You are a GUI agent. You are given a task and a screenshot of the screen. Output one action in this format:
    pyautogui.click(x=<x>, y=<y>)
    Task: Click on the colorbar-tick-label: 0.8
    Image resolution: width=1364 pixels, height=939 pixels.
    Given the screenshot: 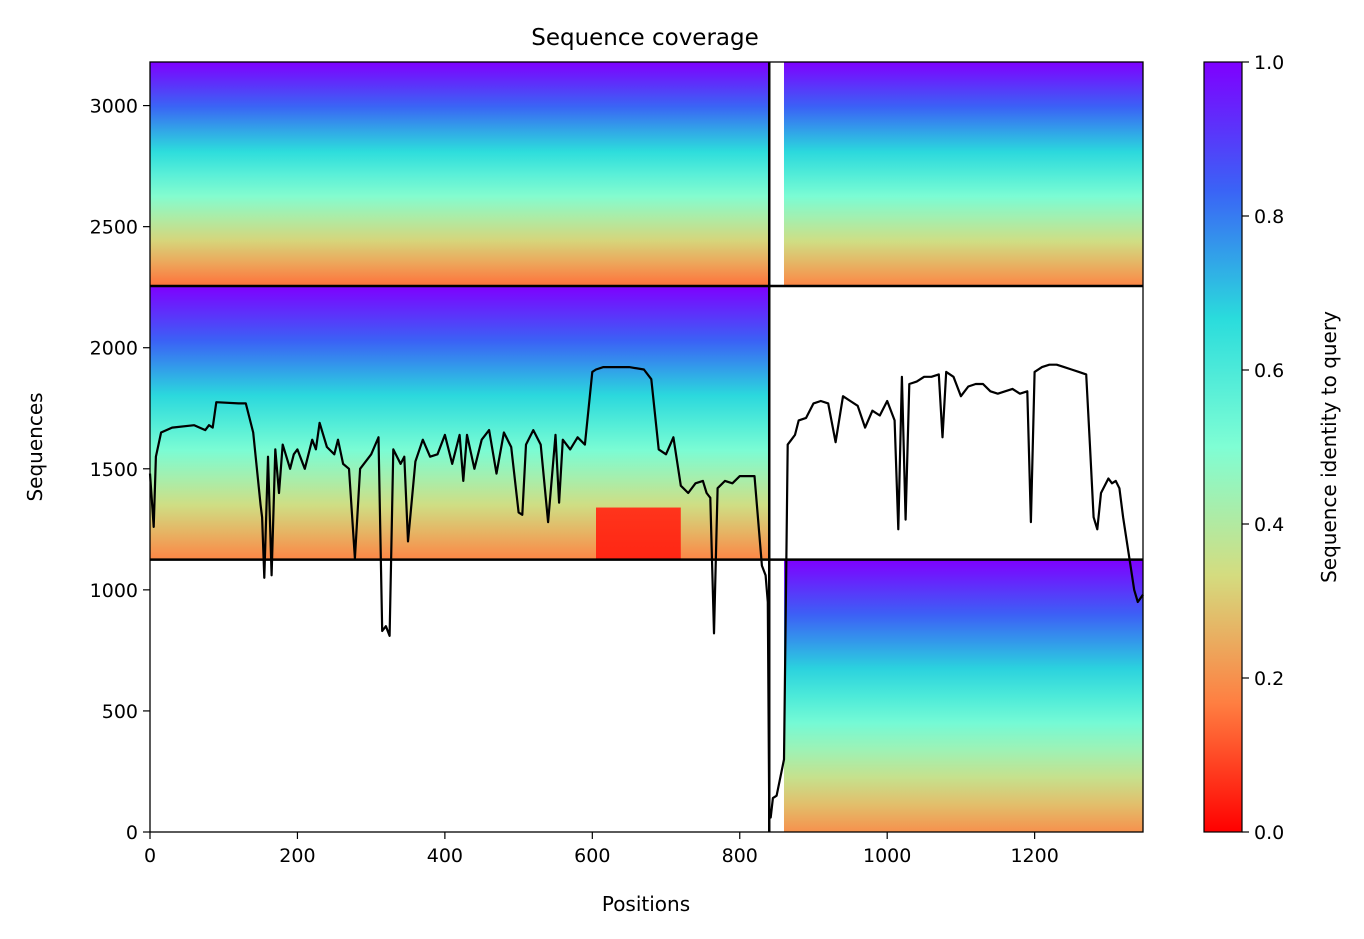 What is the action you would take?
    pyautogui.click(x=1269, y=217)
    